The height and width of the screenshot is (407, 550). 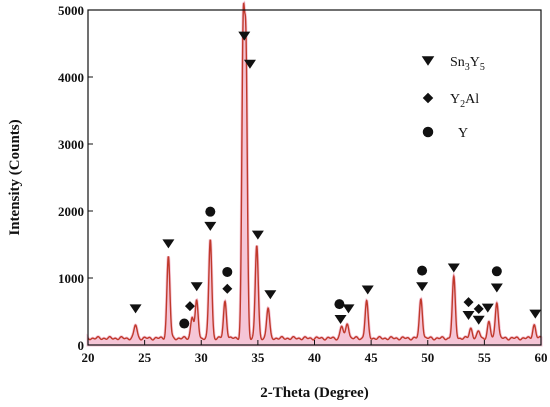 What do you see at coordinates (485, 357) in the screenshot?
I see `x-tick-label: 55` at bounding box center [485, 357].